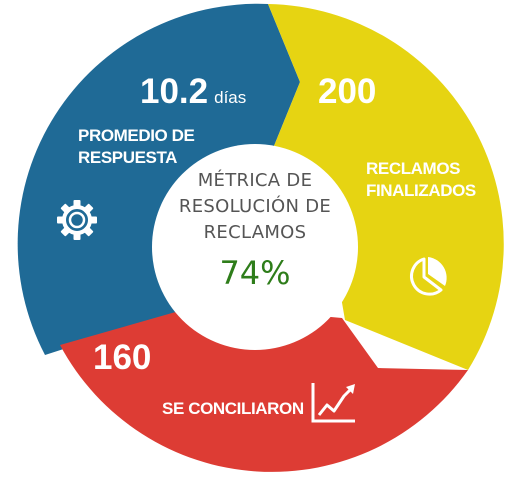 The width and height of the screenshot is (513, 501). I want to click on response-time-label-line-1: PROMEDIO DE, so click(136, 135).